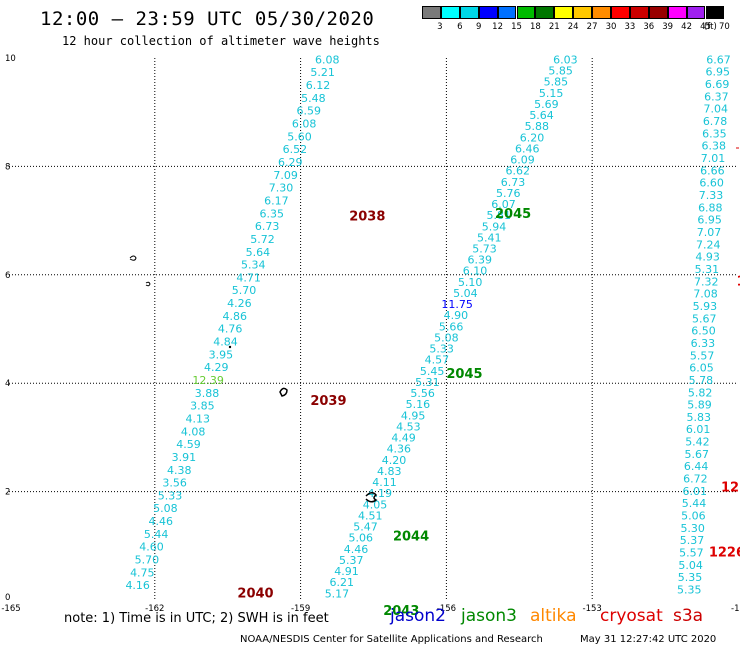 This screenshot has width=740, height=650. Describe the element at coordinates (518, 171) in the screenshot. I see `swh-value: 6.62` at that location.